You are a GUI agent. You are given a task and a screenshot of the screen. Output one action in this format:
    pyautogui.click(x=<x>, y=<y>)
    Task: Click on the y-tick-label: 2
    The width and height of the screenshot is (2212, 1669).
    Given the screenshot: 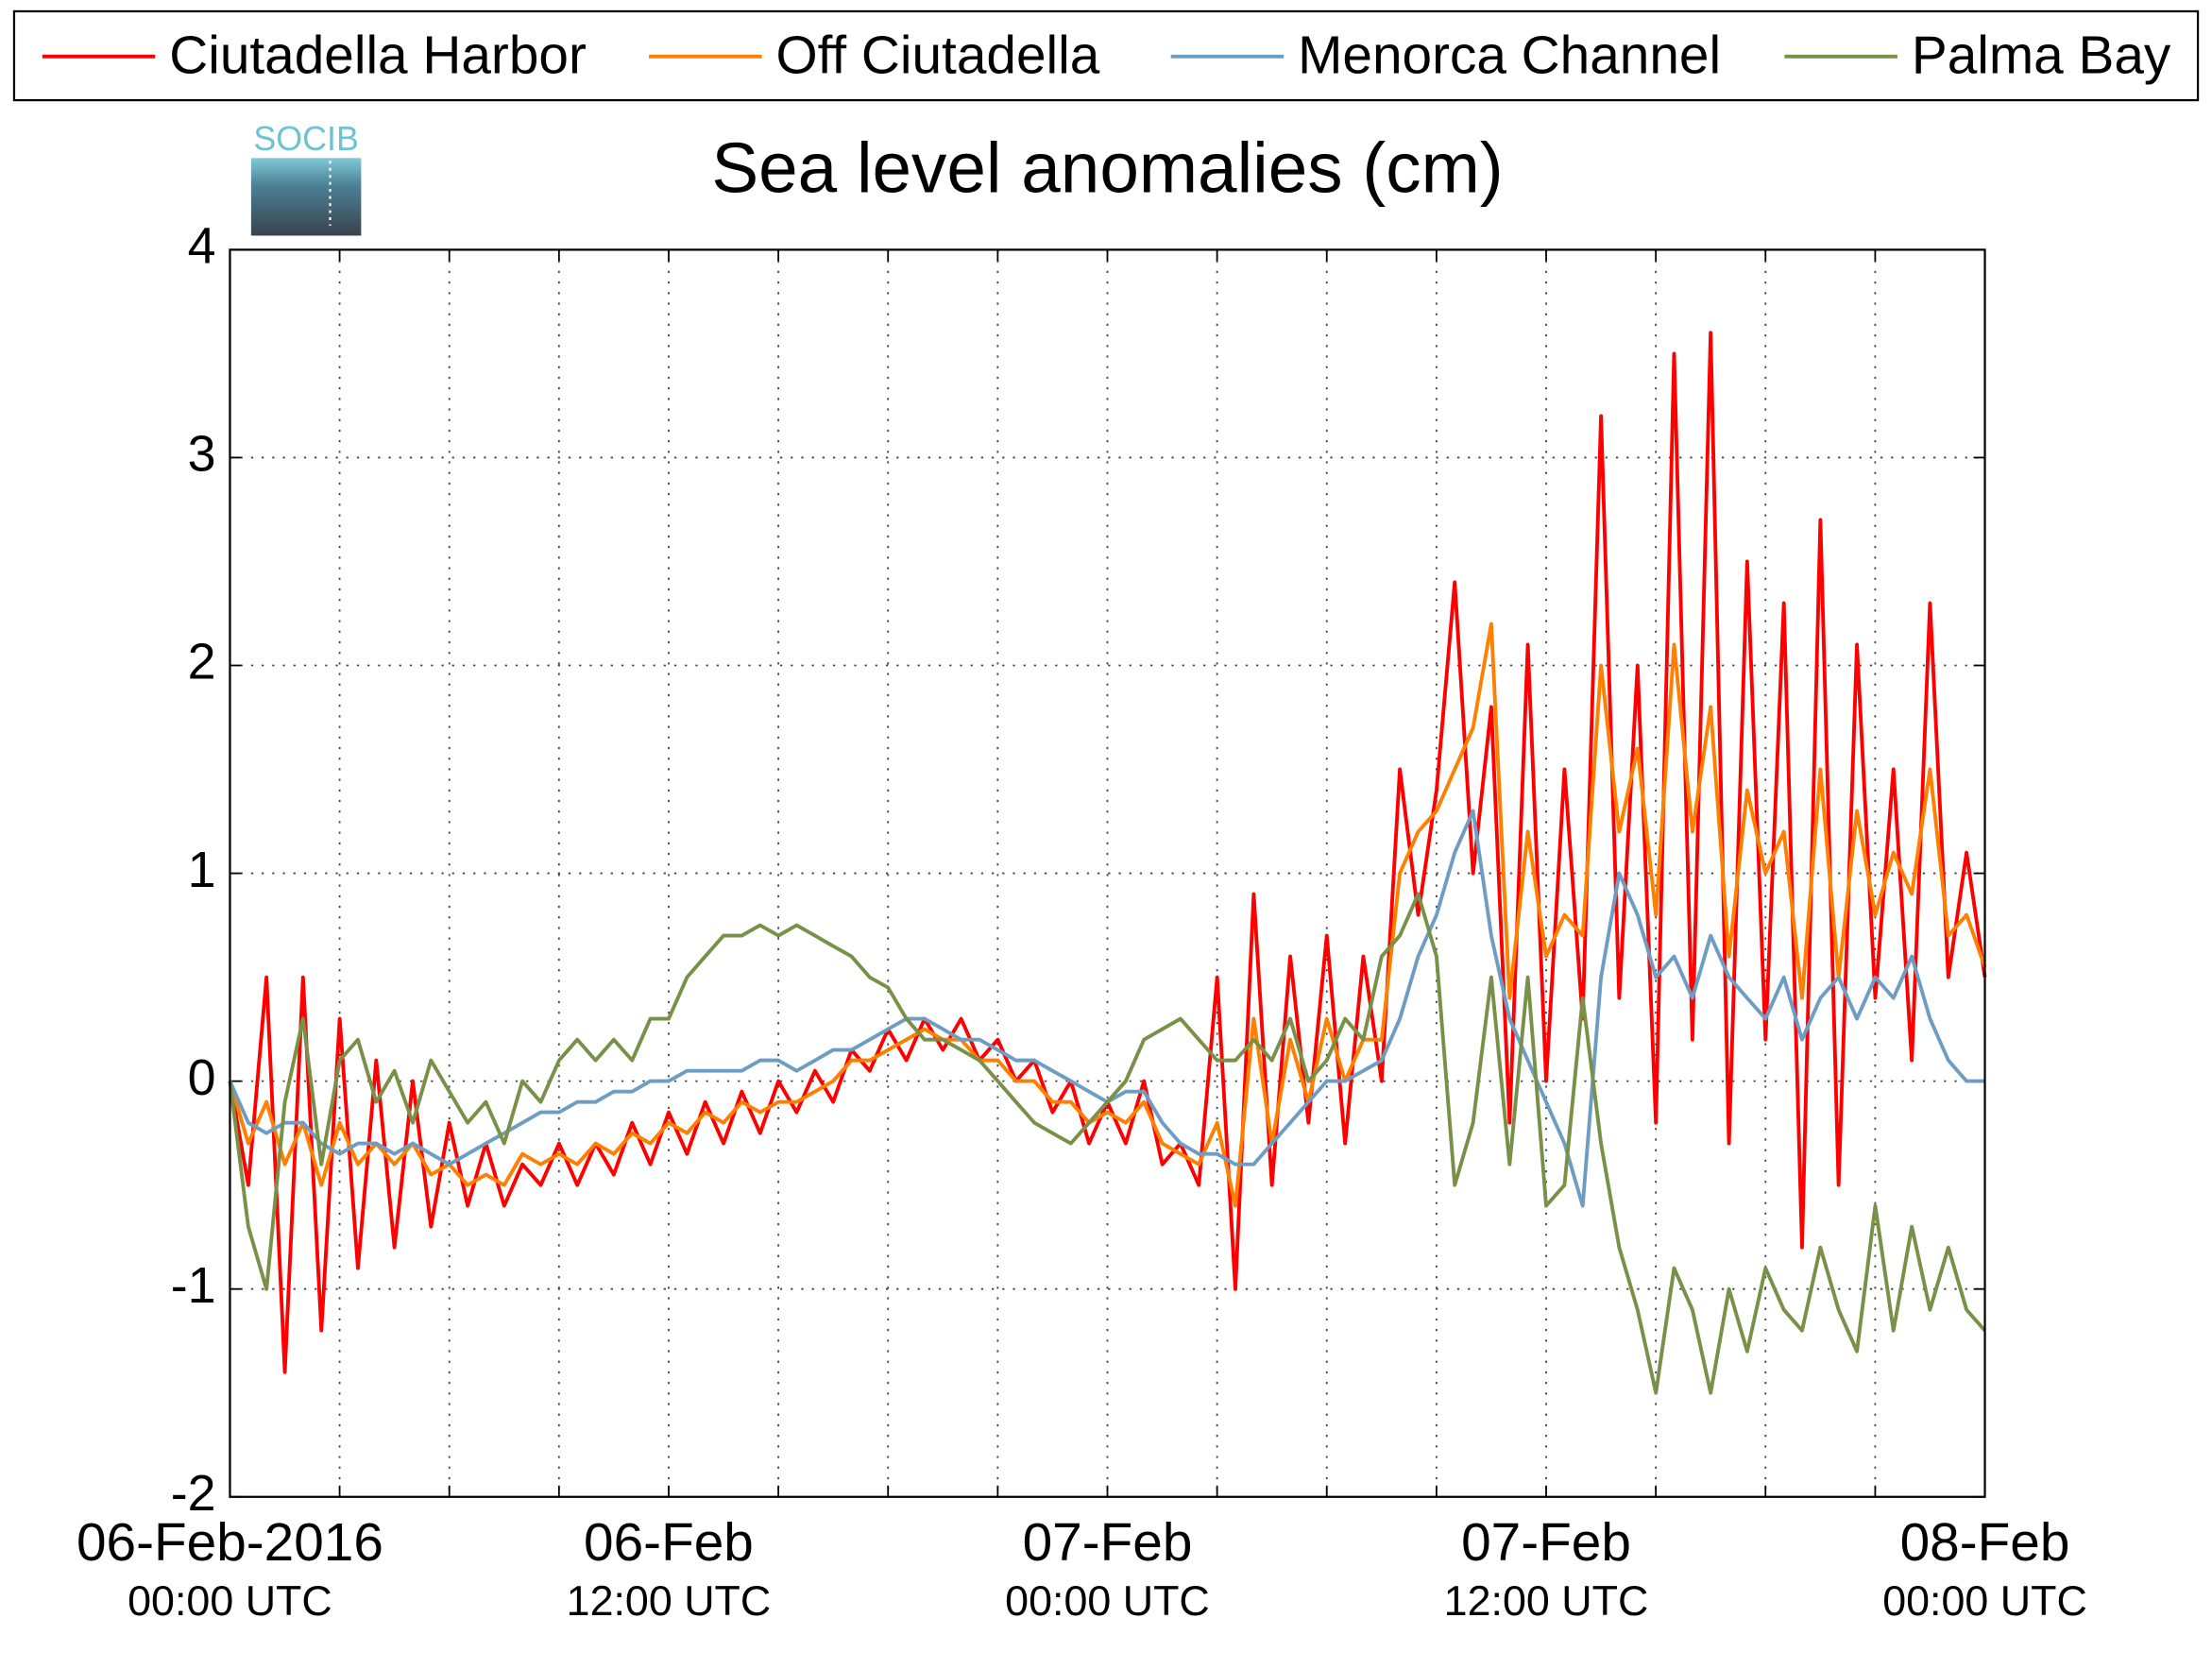 What is the action you would take?
    pyautogui.click(x=202, y=662)
    